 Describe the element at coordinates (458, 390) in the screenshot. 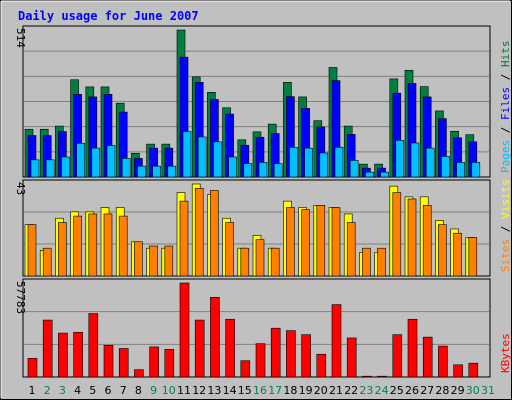

I see `x-tick-day-29: 29` at that location.